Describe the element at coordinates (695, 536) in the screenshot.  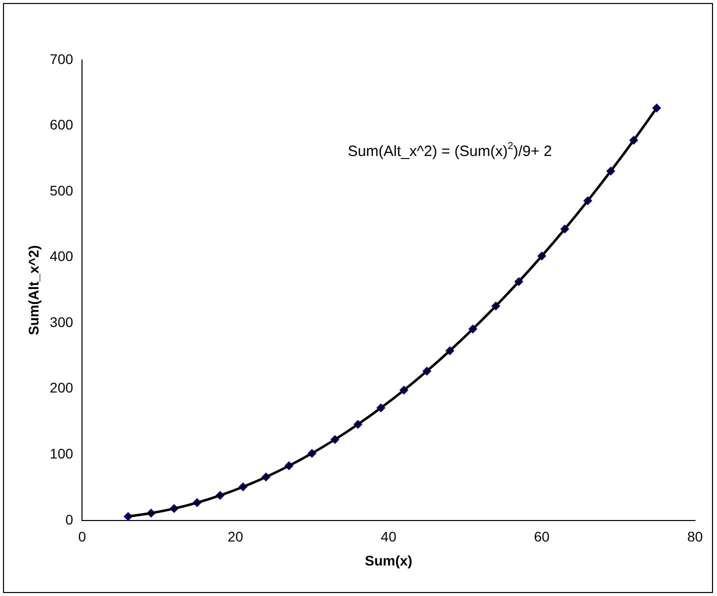
I see `x-tick-label: 80` at that location.